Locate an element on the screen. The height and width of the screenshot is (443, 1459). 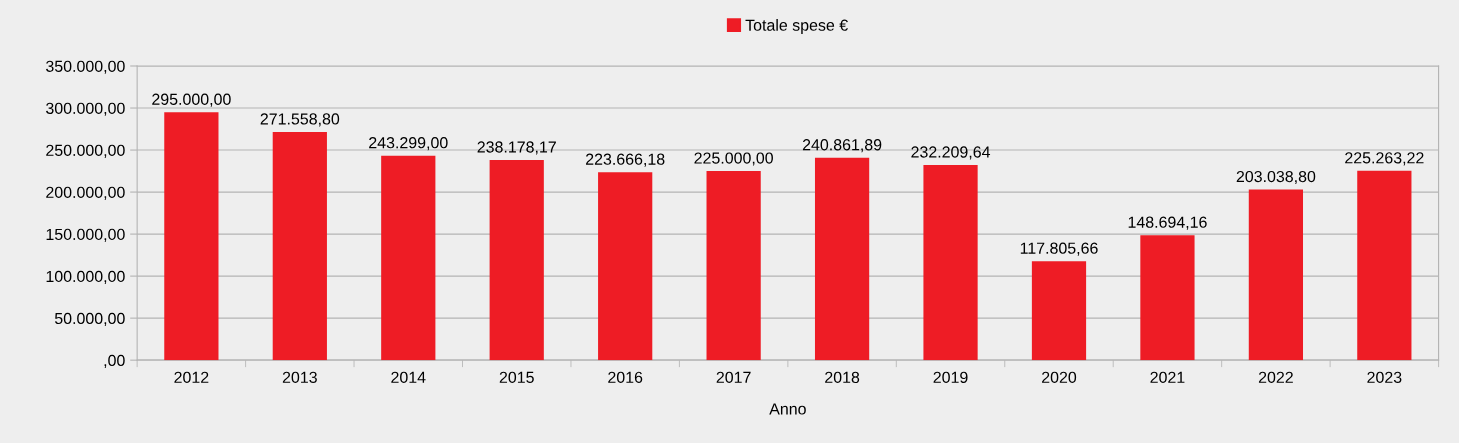
y-tick-label: 200.000,00 is located at coordinates (85, 193).